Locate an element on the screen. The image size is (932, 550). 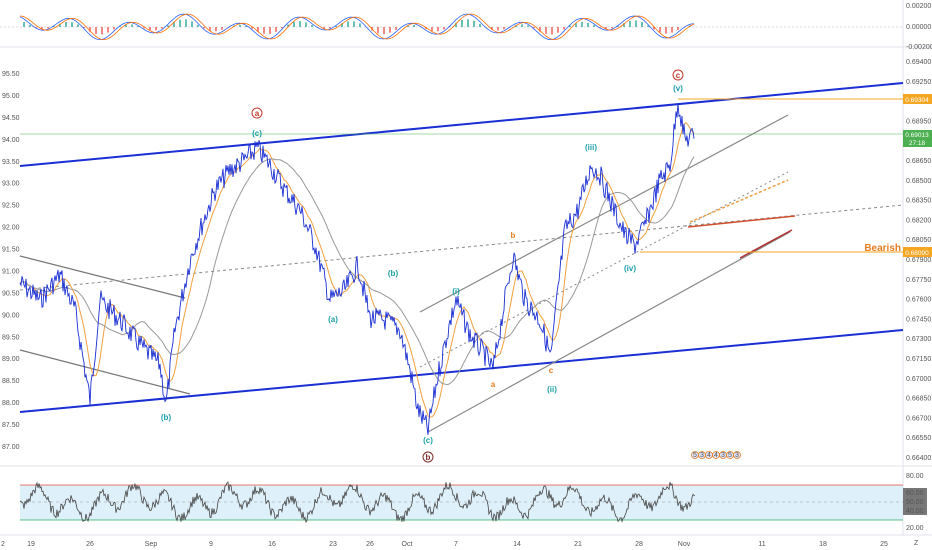
rsi-level-tag is located at coordinates (915, 510).